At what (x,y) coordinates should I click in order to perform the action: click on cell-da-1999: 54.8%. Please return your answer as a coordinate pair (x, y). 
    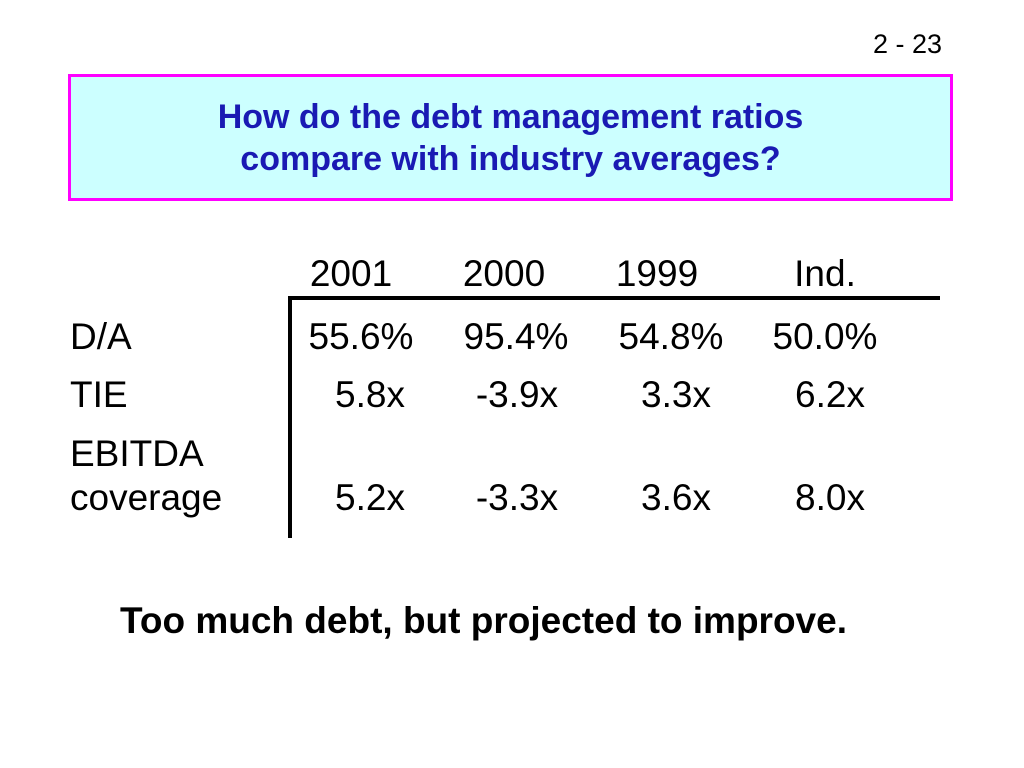
    Looking at the image, I should click on (671, 336).